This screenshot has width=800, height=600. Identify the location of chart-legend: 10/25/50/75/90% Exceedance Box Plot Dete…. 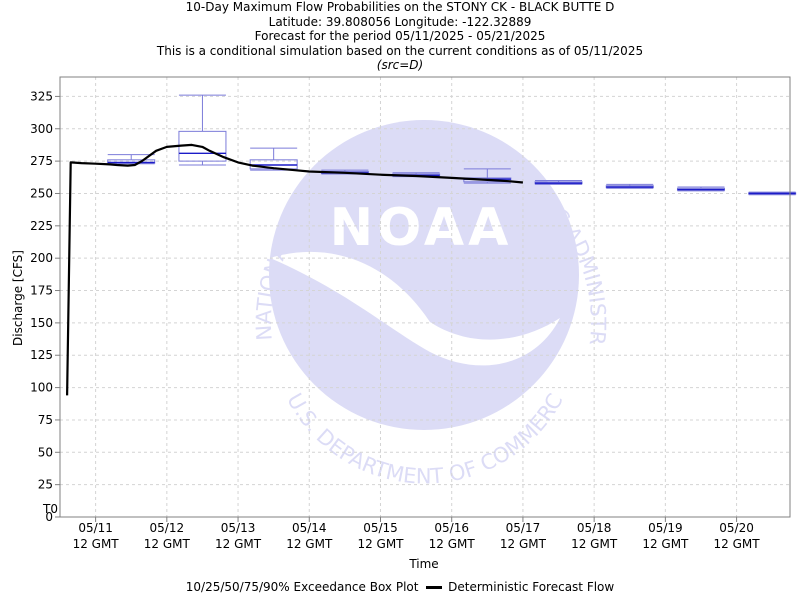
(400, 587).